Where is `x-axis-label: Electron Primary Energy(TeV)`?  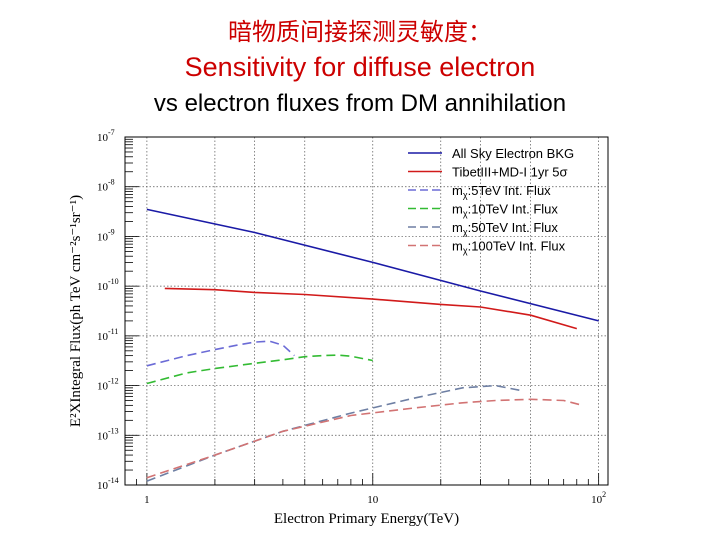
x-axis-label: Electron Primary Energy(TeV) is located at coordinates (366, 519).